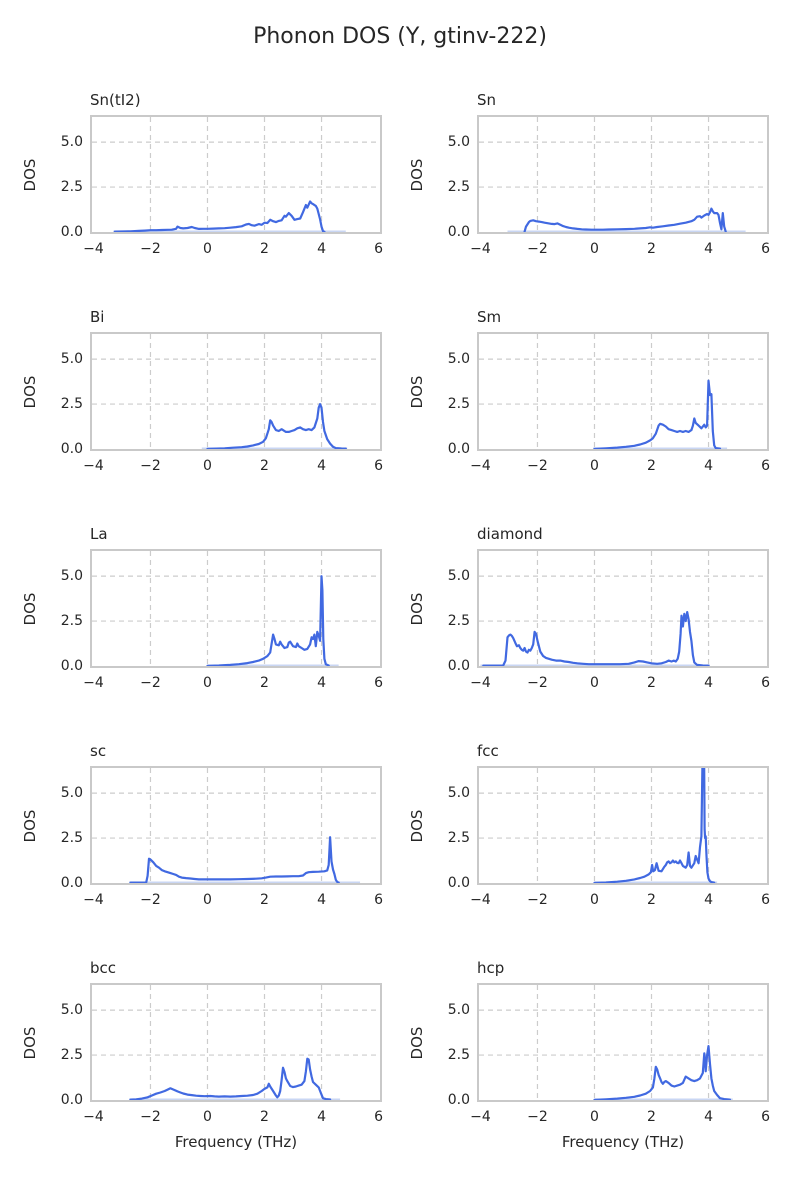  Describe the element at coordinates (489, 316) in the screenshot. I see `subplot-title: Sm` at that location.